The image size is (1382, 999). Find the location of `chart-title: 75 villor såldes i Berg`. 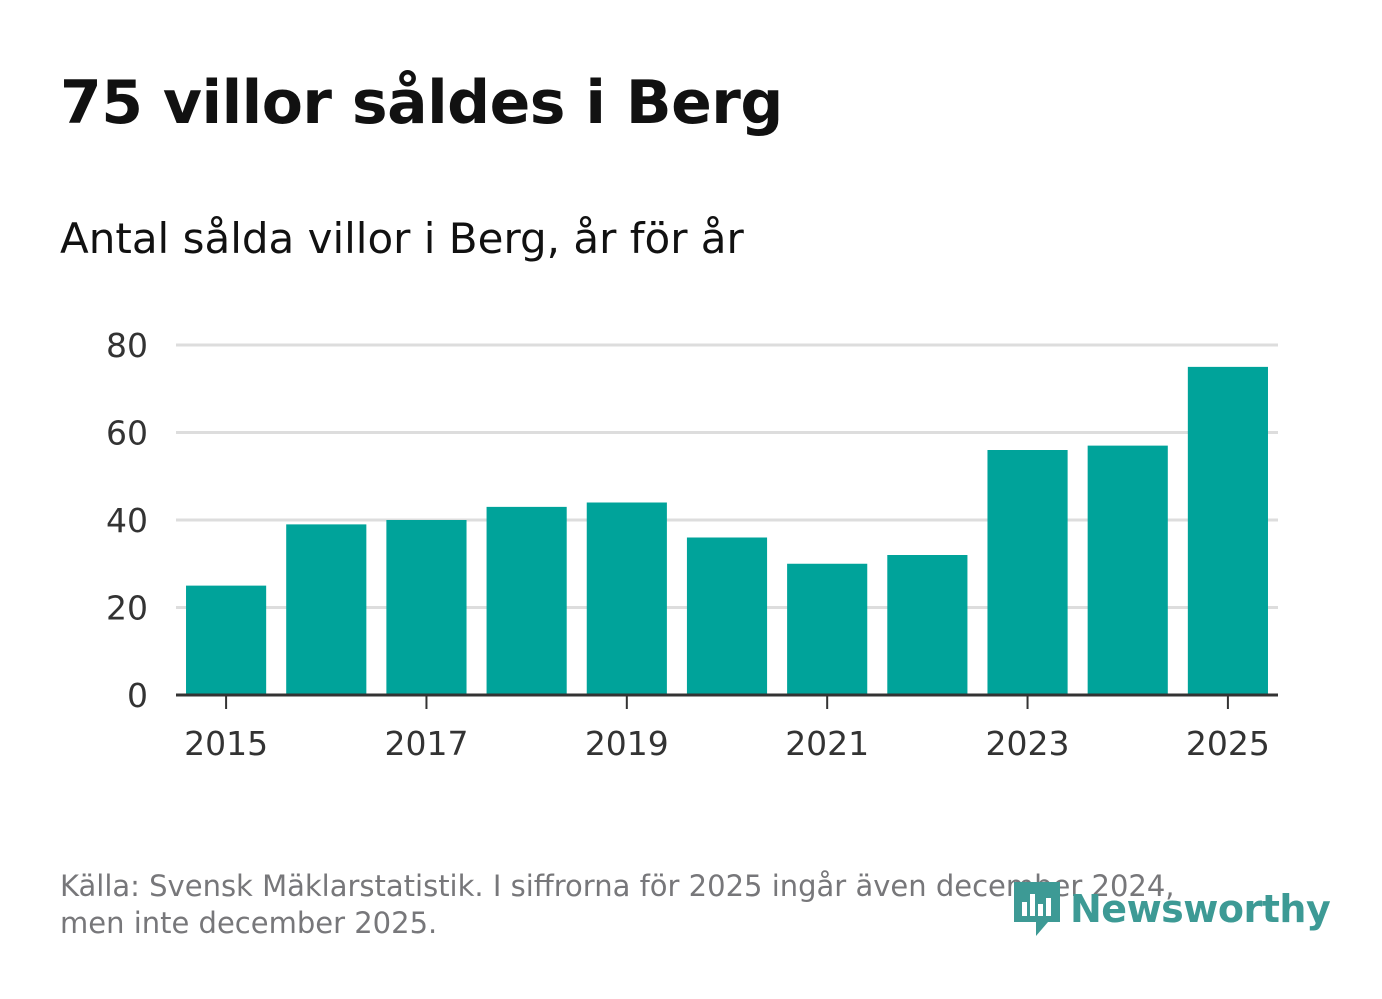

chart-title: 75 villor såldes i Berg is located at coordinates (421, 103).